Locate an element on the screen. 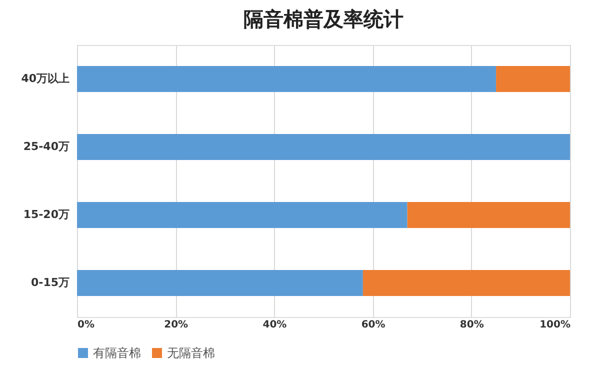  y-tick-label: 15-20万 is located at coordinates (46, 214).